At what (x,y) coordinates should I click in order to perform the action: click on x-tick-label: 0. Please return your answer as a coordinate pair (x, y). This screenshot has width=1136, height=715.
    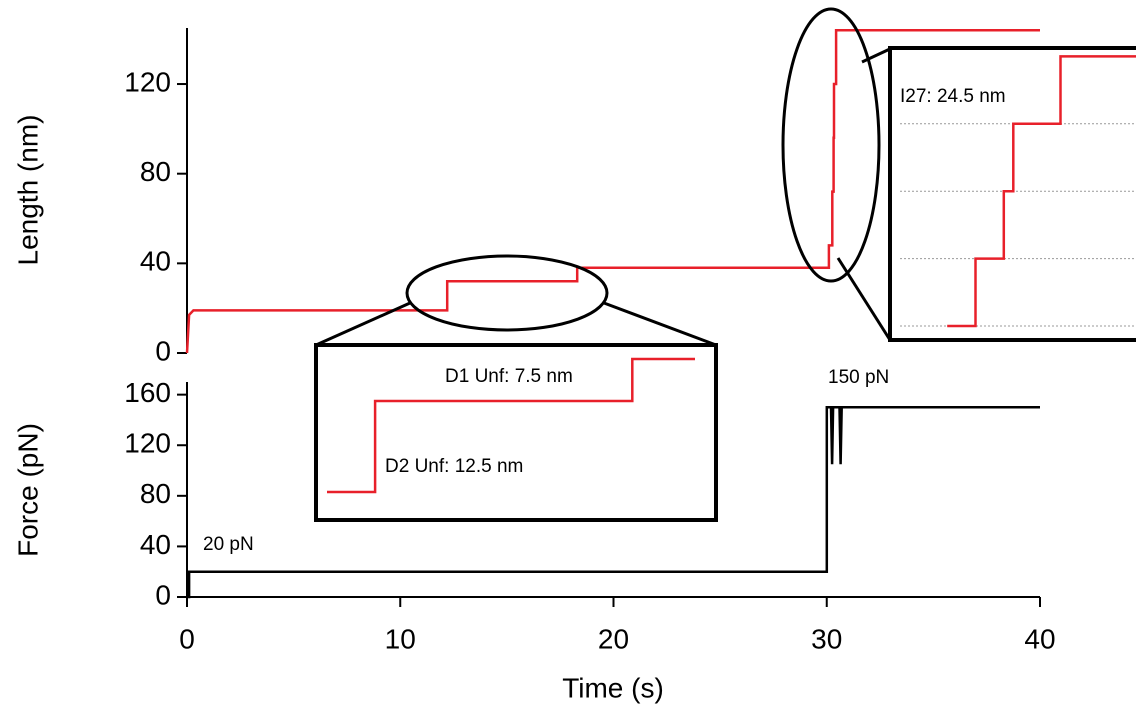
    Looking at the image, I should click on (187, 638).